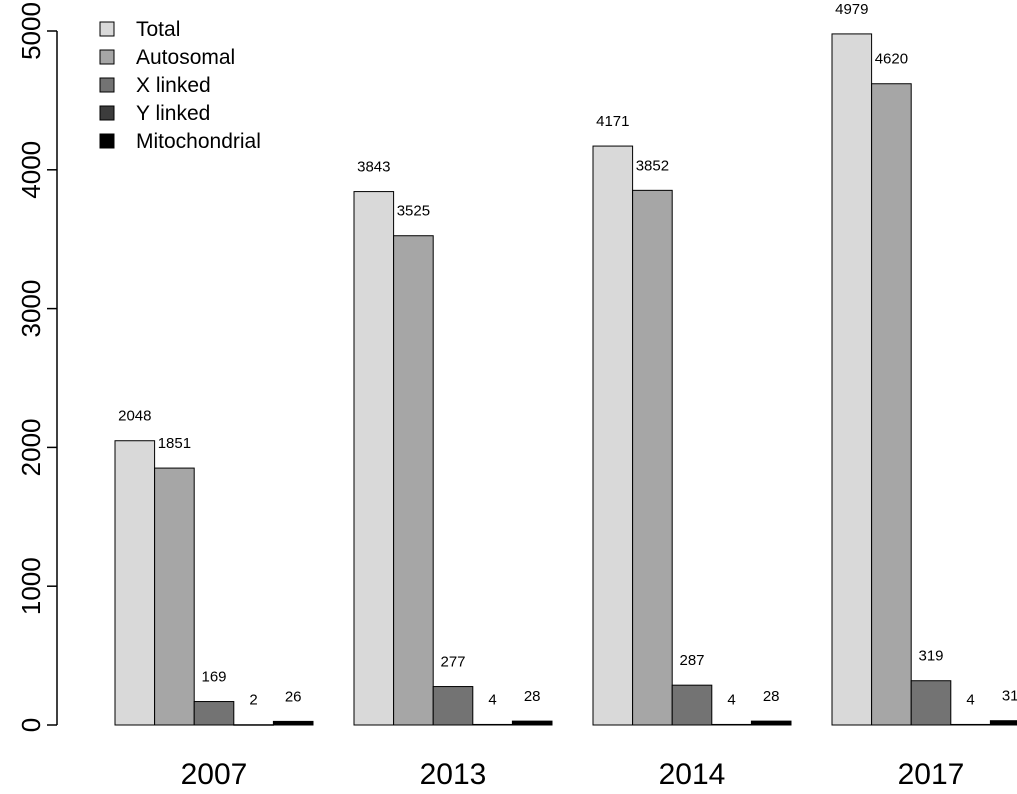 Image resolution: width=1017 pixels, height=794 pixels. What do you see at coordinates (852, 379) in the screenshot?
I see `bar-total-2017` at bounding box center [852, 379].